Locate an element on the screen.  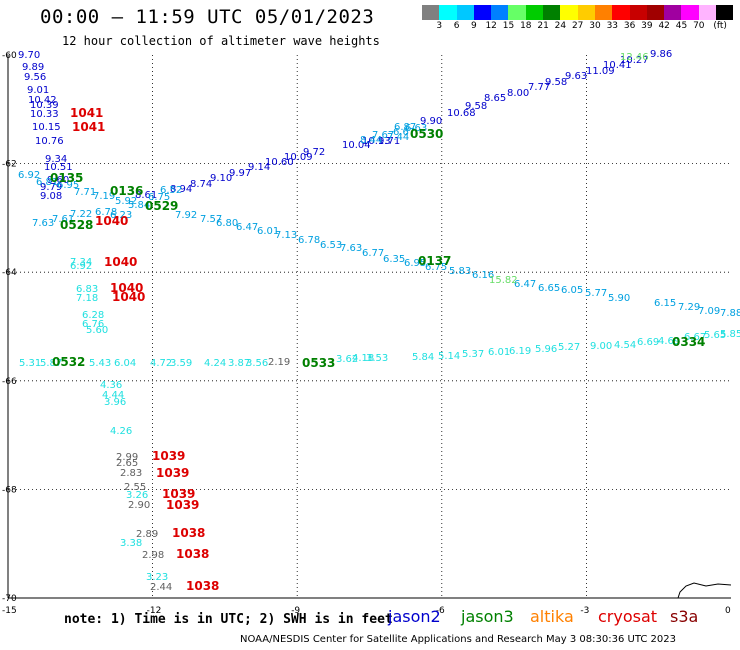
swh-label-cyan: 4.72 is located at coordinates (161, 363).